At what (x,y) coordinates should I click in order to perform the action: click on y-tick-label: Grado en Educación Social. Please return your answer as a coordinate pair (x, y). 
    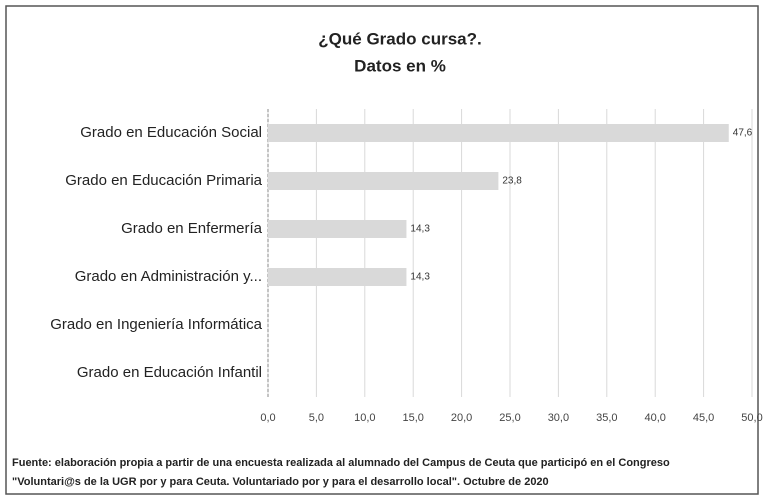
    Looking at the image, I should click on (171, 132).